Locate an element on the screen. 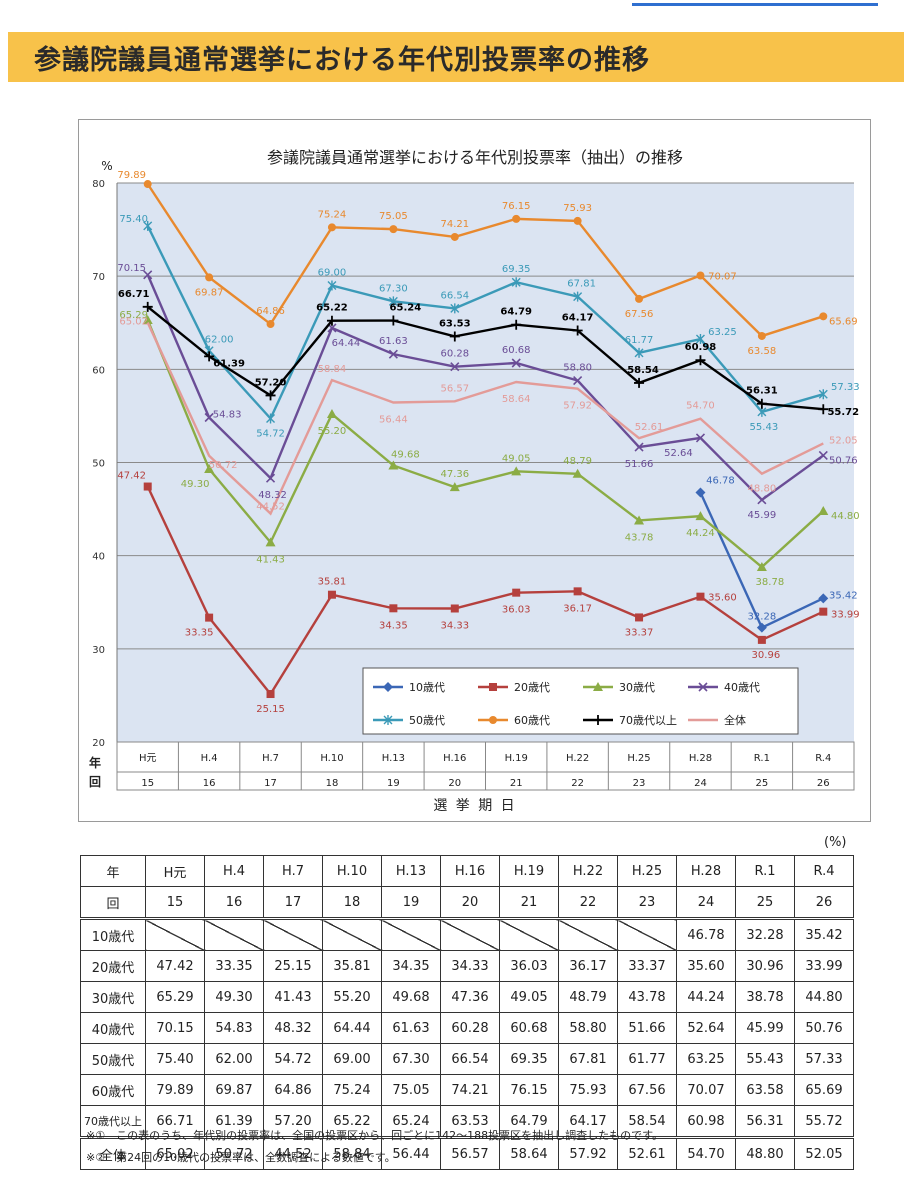  table-cell: 35.60 is located at coordinates (706, 966).